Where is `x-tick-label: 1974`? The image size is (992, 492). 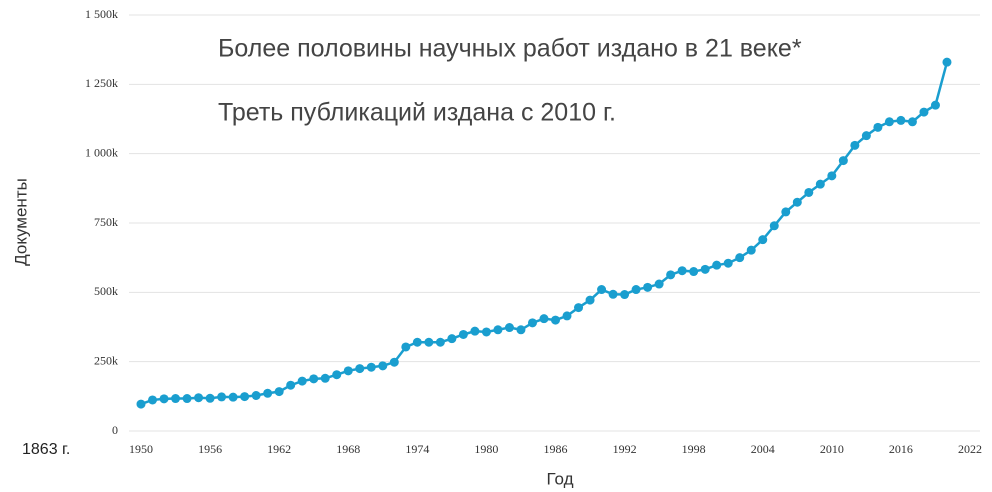
x-tick-label: 1974 is located at coordinates (417, 449).